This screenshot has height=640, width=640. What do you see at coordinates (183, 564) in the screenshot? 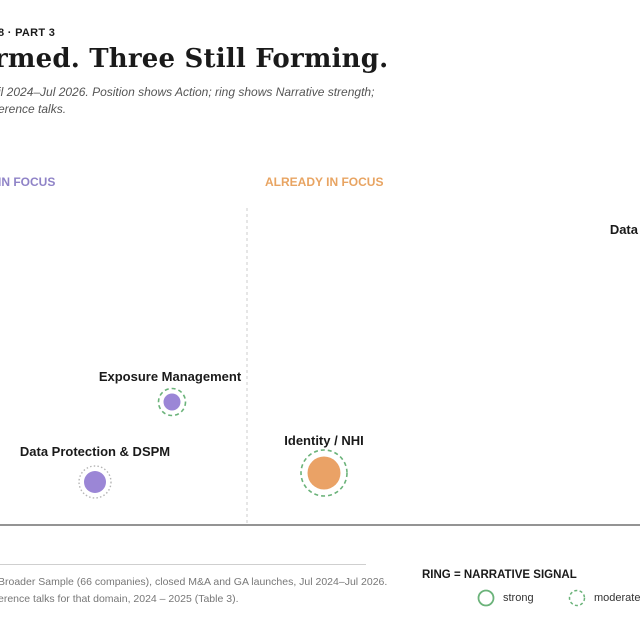
I see `footer-rule` at bounding box center [183, 564].